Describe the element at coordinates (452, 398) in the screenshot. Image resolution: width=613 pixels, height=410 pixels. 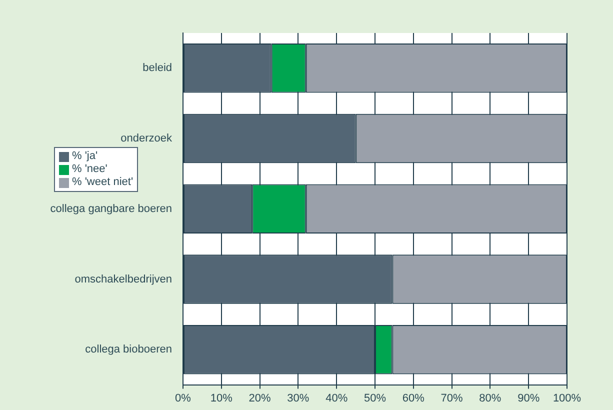
I see `x-tick-label: 70%` at that location.